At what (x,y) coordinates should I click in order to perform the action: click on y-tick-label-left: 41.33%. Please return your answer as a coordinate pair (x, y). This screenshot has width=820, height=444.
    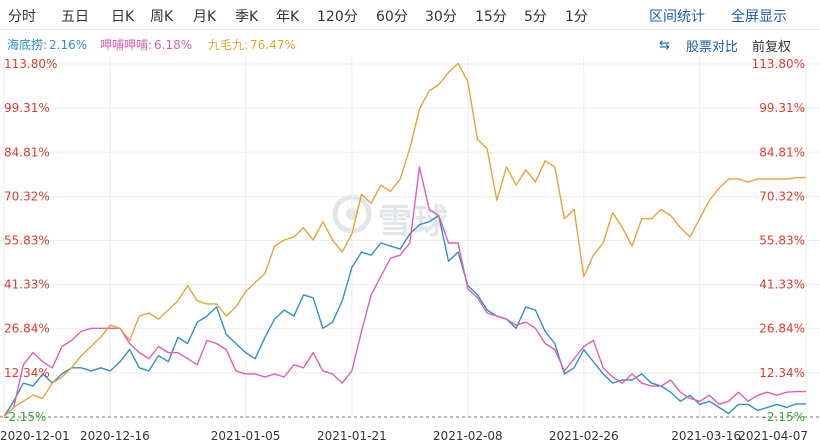
    Looking at the image, I should click on (27, 285).